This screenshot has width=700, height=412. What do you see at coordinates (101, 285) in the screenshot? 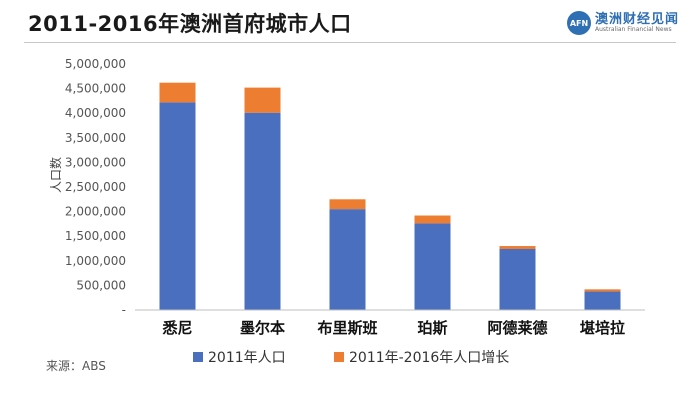
I see `y-tick-label: 500,000` at bounding box center [101, 285].